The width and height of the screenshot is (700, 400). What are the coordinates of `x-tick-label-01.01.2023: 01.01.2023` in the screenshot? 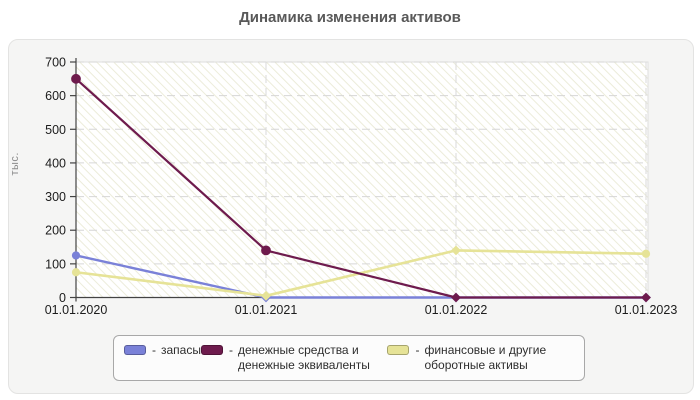 It's located at (646, 310).